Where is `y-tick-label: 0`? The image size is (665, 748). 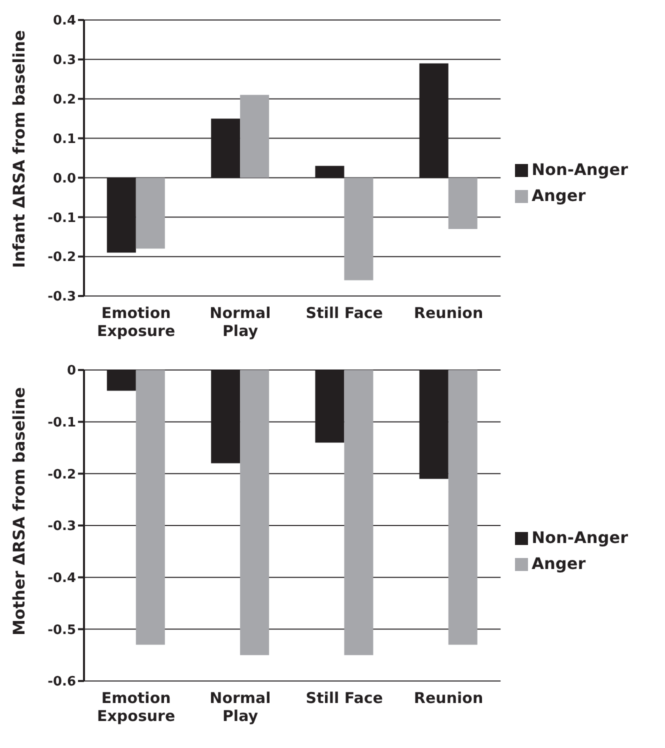
y-tick-label: 0 is located at coordinates (71, 371).